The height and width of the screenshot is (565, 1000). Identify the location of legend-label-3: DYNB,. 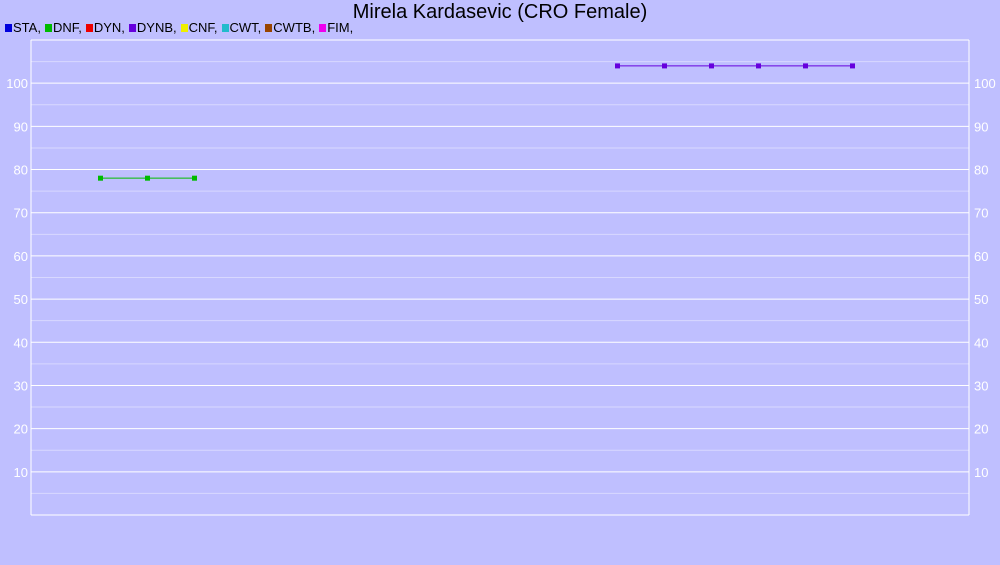
(156, 27).